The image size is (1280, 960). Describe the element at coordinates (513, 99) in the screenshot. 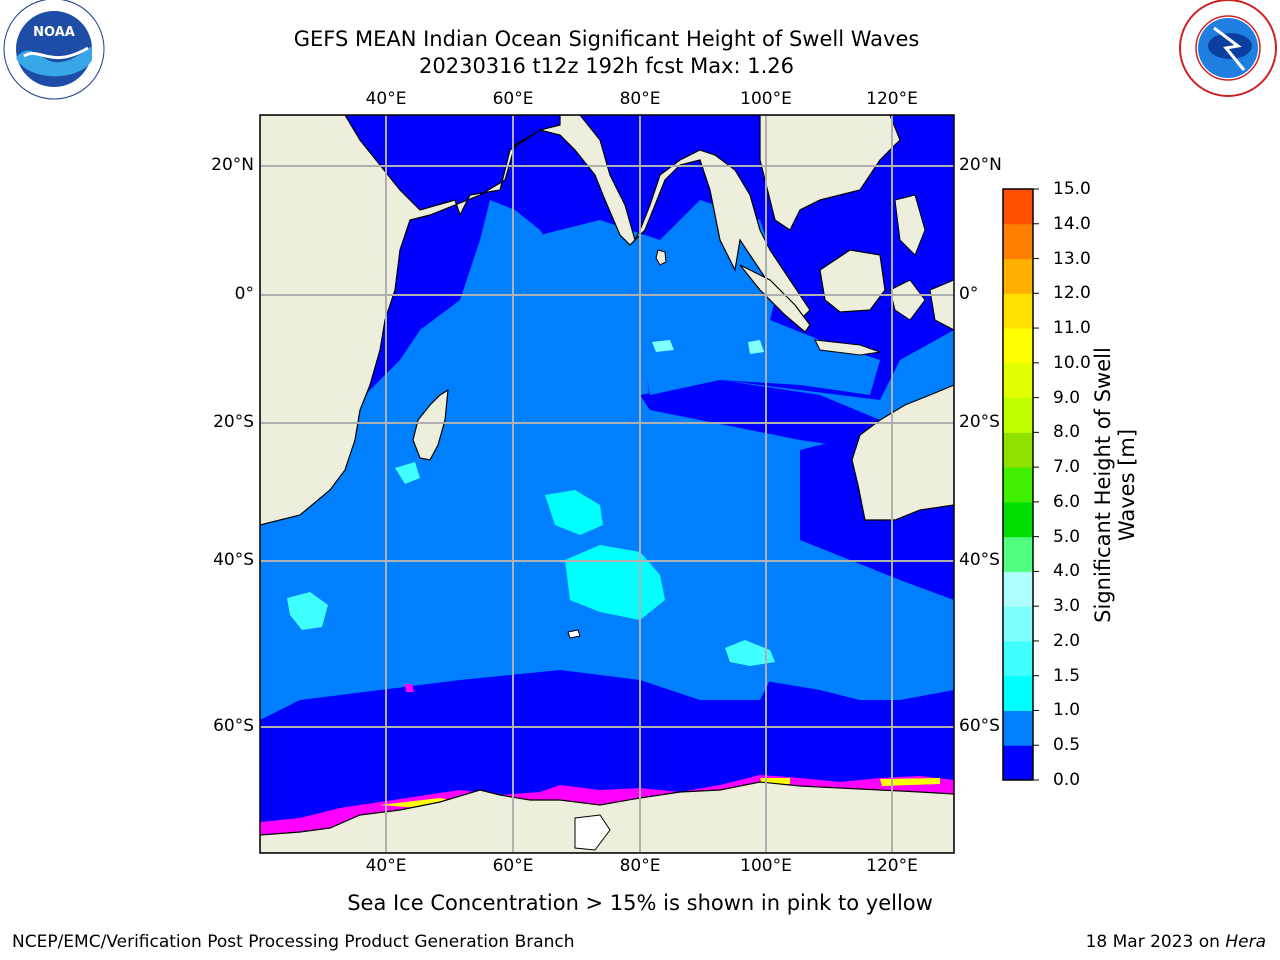

I see `lon-tick-label-top: 60°E` at that location.